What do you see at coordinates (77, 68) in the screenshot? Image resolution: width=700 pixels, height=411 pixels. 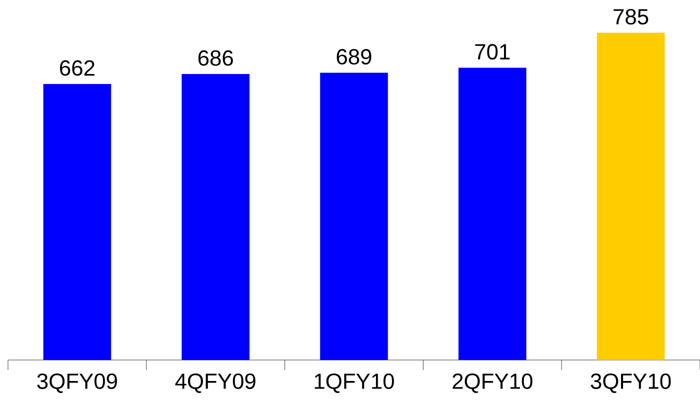 I see `data-label: 662` at bounding box center [77, 68].